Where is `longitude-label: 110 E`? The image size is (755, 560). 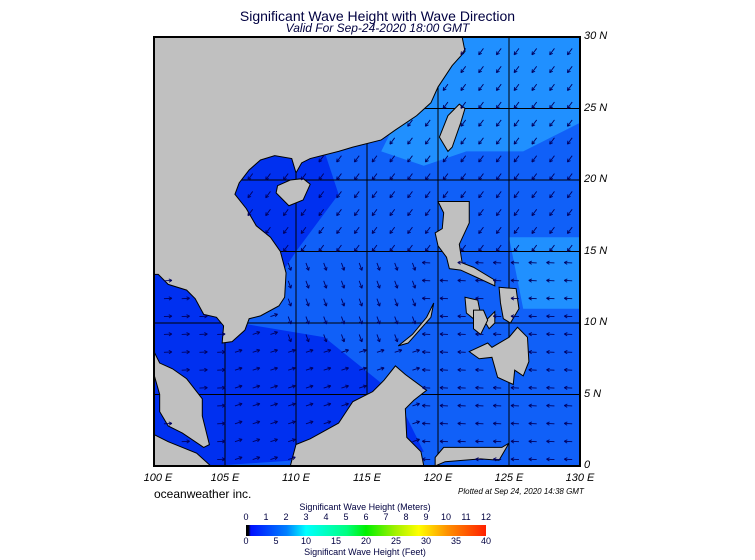 longitude-label: 110 E is located at coordinates (296, 478).